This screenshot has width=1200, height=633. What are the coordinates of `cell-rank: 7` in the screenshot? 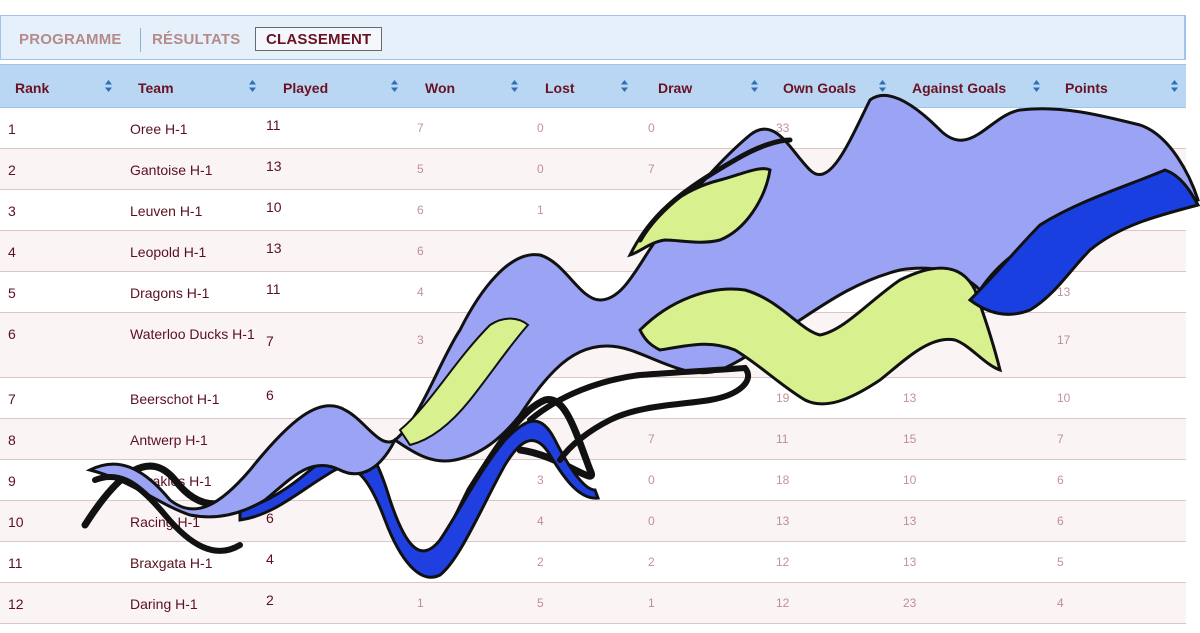 It's located at (12, 399).